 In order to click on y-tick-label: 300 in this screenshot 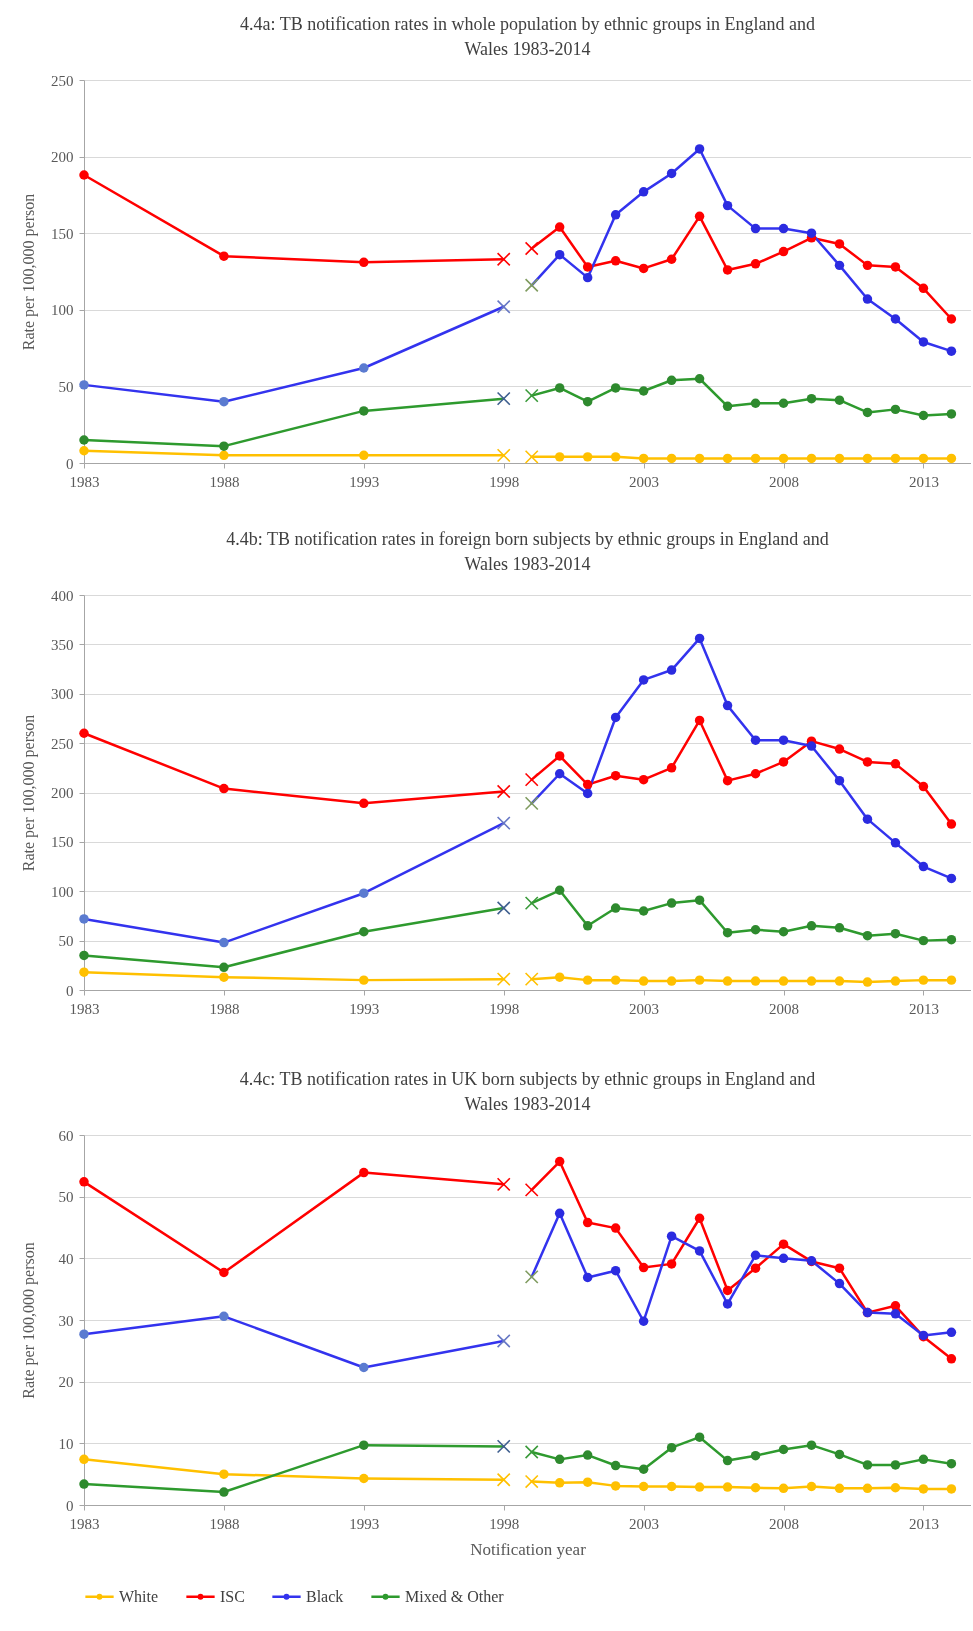, I will do `click(62, 694)`.